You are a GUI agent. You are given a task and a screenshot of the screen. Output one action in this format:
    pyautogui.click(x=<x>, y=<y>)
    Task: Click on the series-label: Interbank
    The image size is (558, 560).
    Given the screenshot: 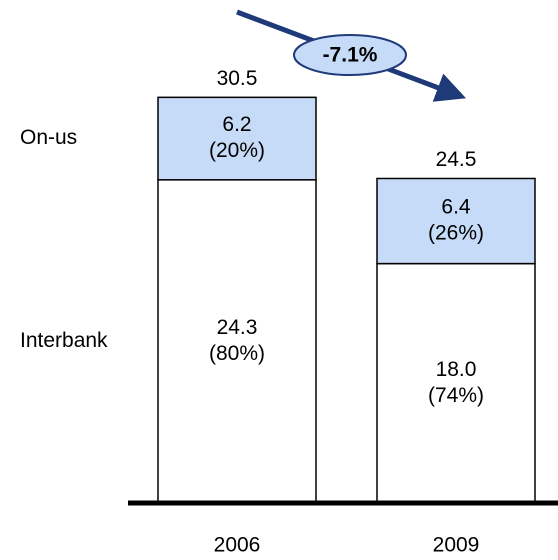 What is the action you would take?
    pyautogui.click(x=64, y=340)
    